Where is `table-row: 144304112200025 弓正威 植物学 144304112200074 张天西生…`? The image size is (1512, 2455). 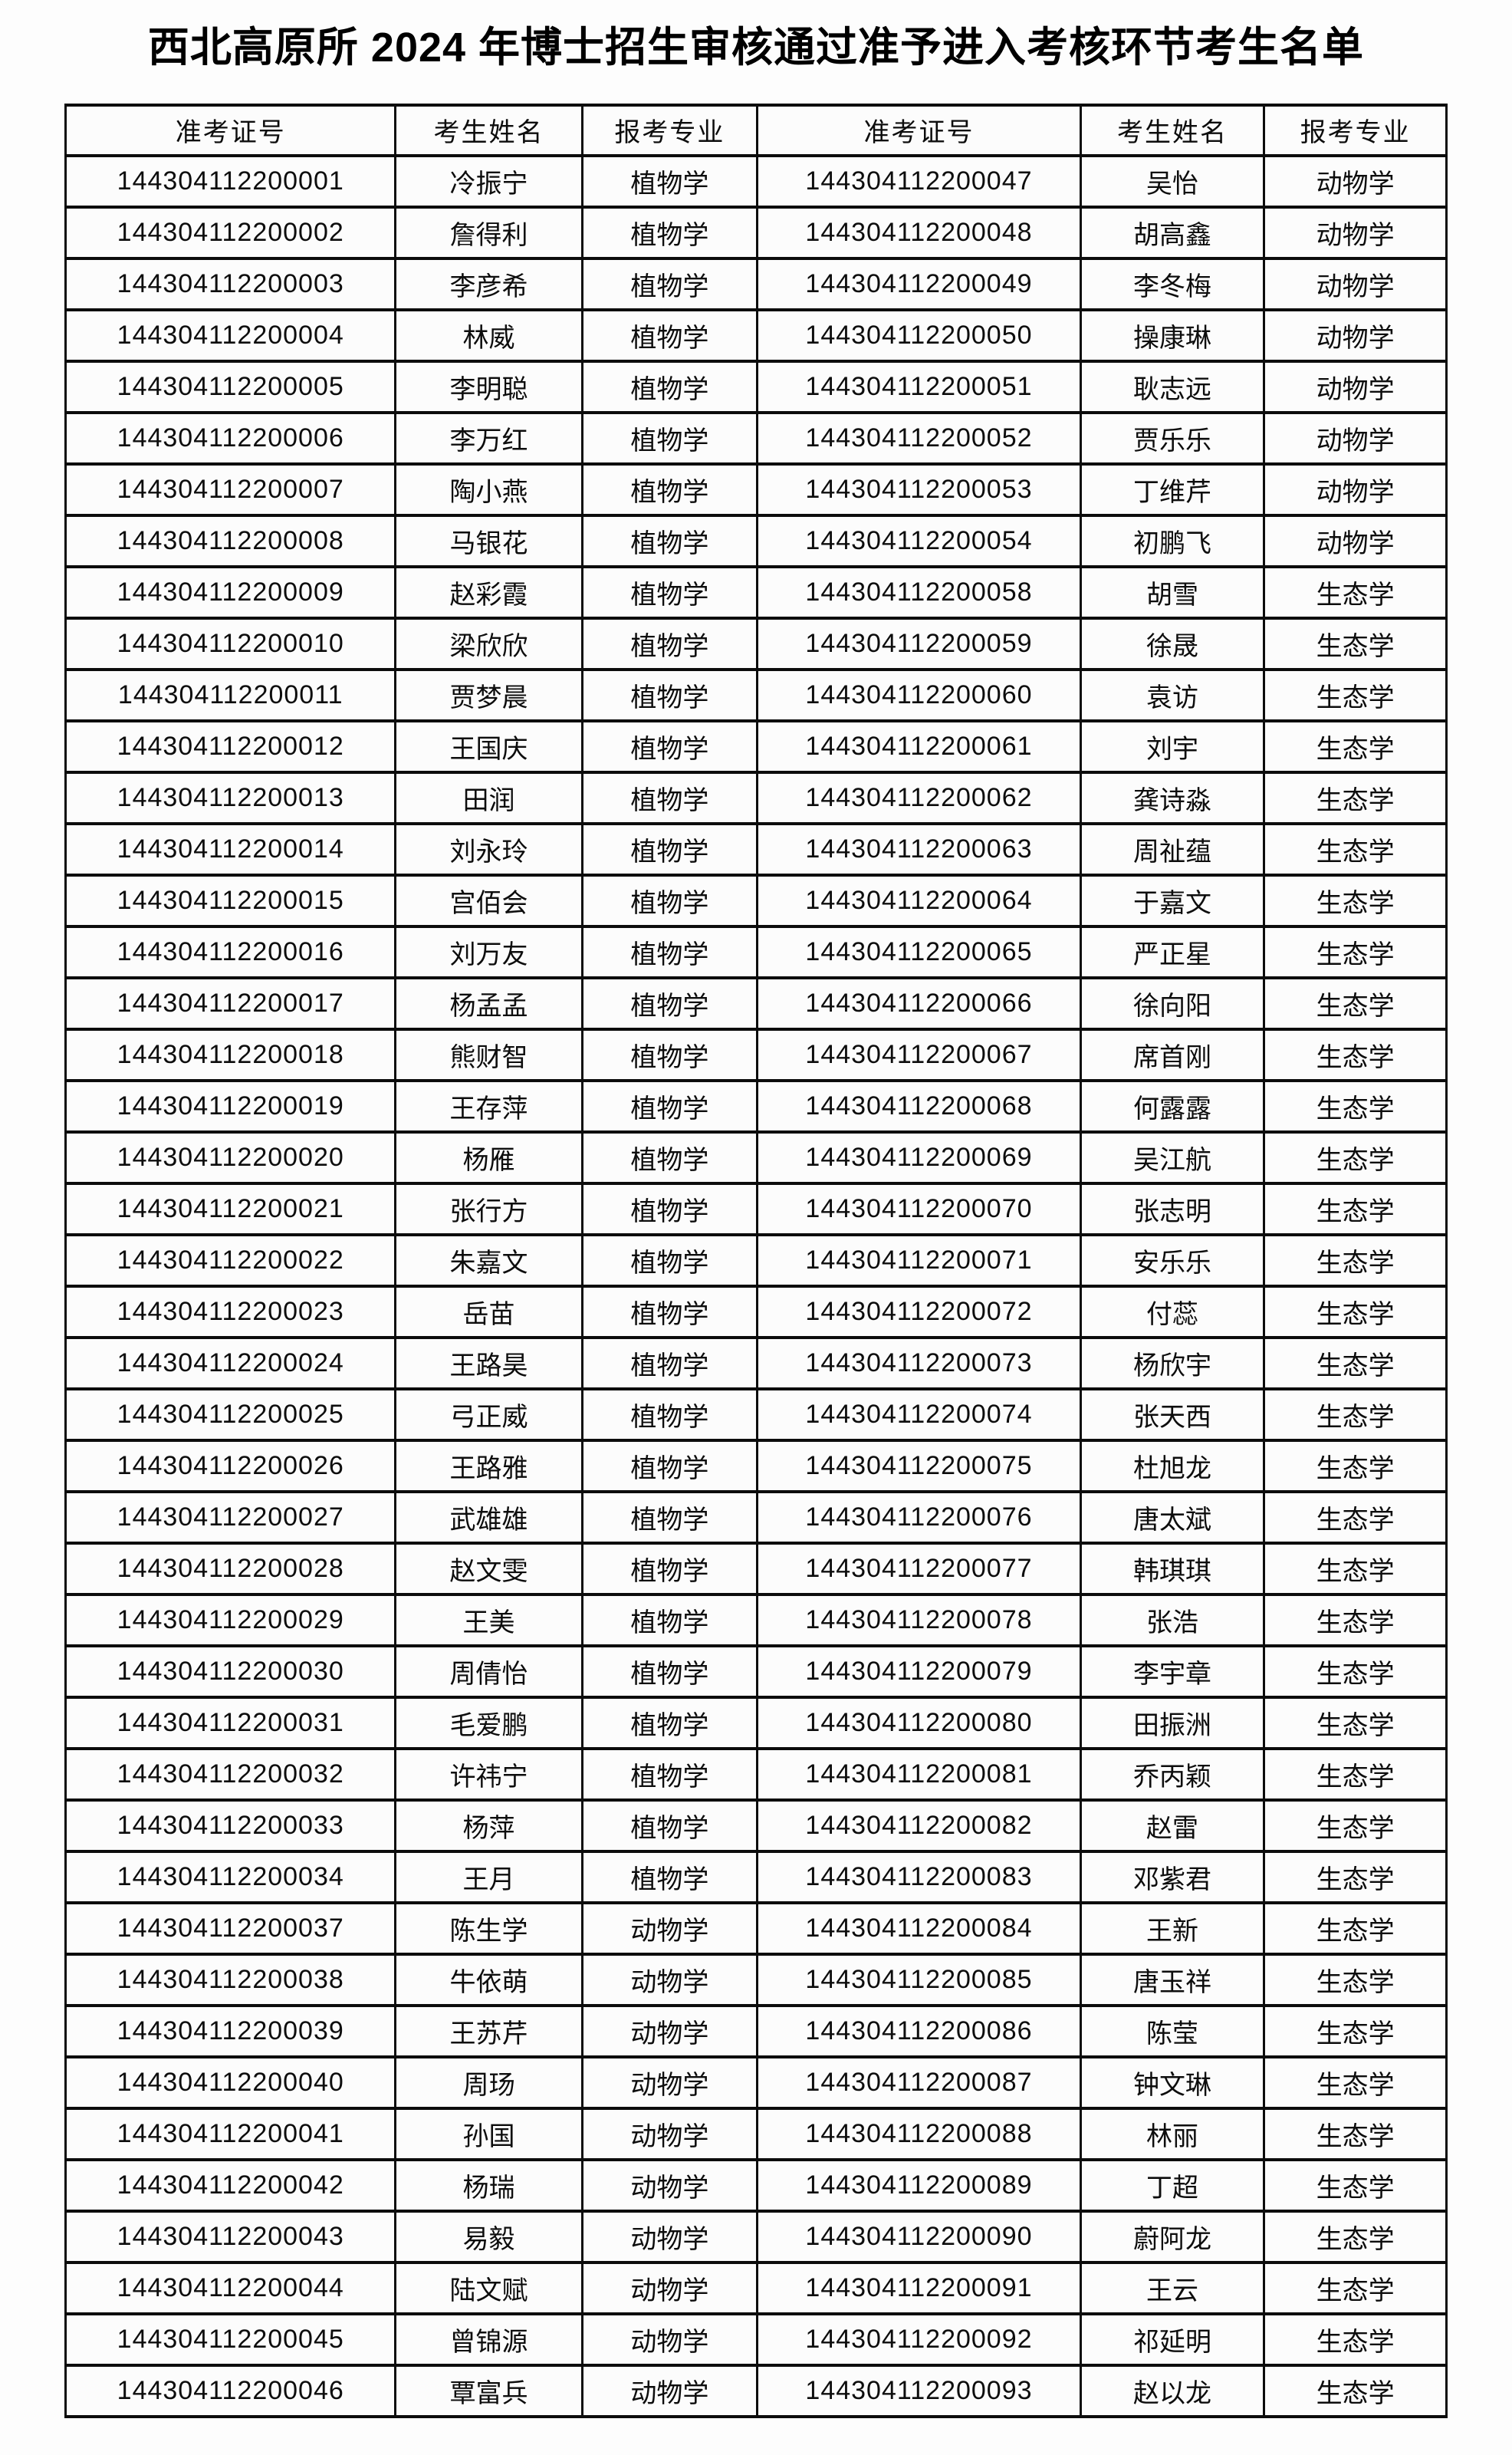 table-row: 144304112200025 弓正威 植物学 144304112200074 张天西生… is located at coordinates (756, 1414).